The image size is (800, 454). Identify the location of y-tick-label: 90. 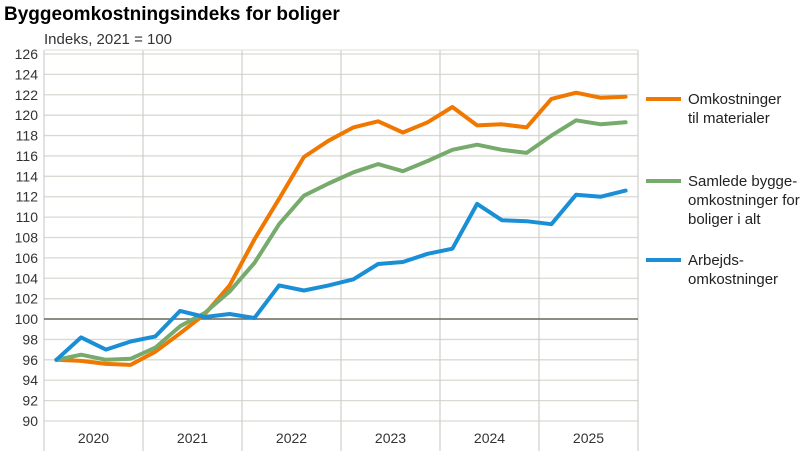
(30, 421).